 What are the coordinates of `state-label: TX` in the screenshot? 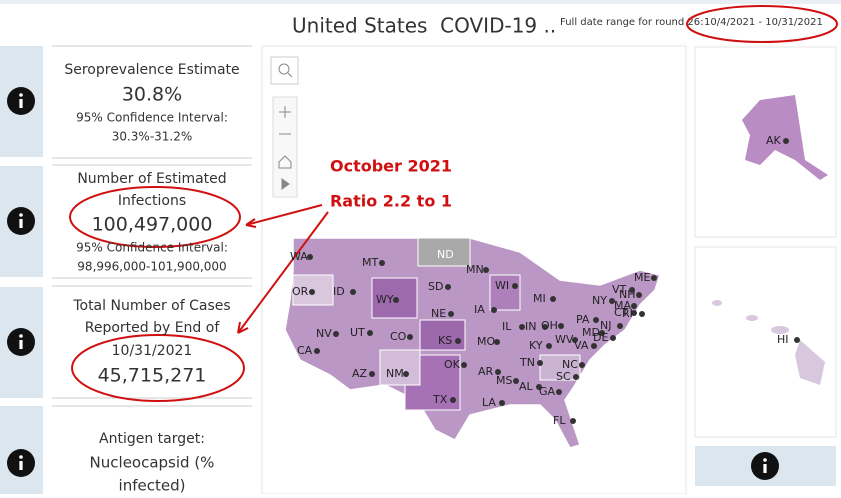 It's located at (440, 399).